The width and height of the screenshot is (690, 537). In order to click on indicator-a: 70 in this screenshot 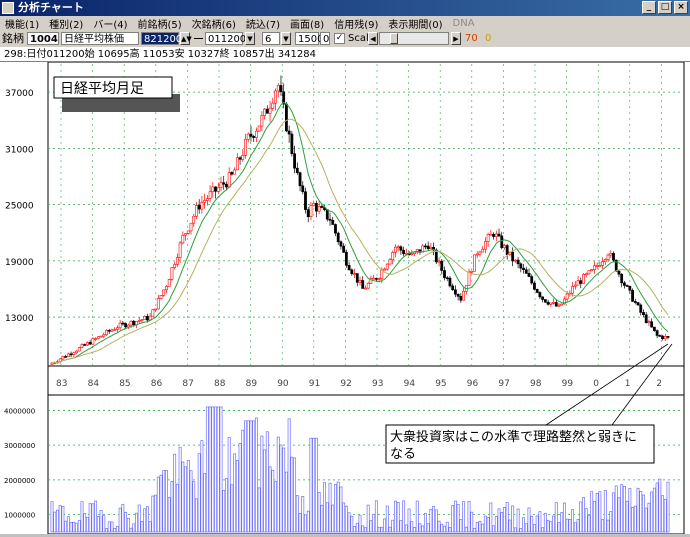, I will do `click(471, 38)`.